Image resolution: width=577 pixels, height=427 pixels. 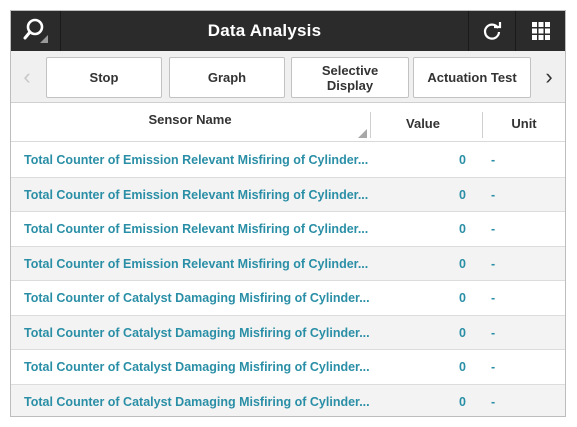 What do you see at coordinates (472, 77) in the screenshot?
I see `actuation-test-button: Actuation Test` at bounding box center [472, 77].